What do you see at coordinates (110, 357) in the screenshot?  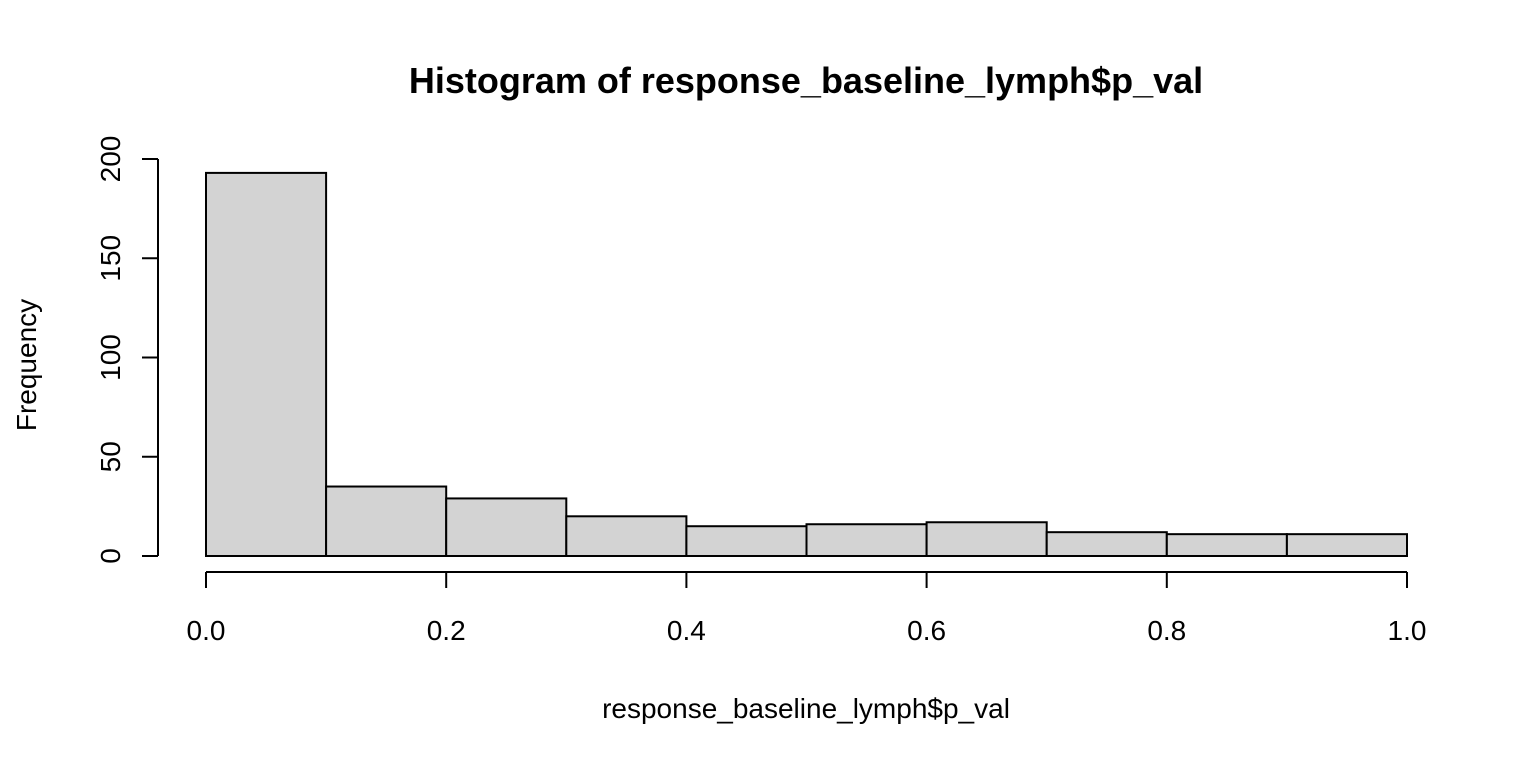 I see `y-tick-label: 100` at bounding box center [110, 357].